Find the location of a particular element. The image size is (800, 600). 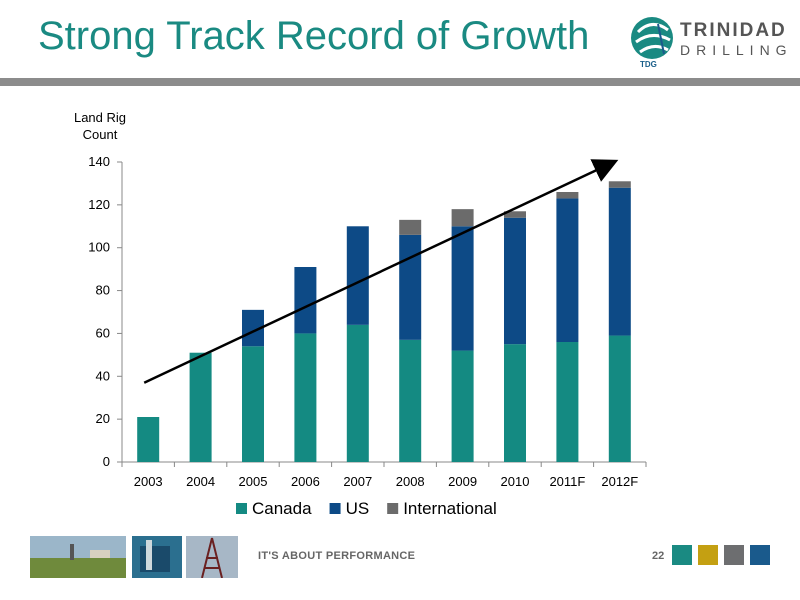

logo-wordmark-line2: DRILLING is located at coordinates (736, 50).